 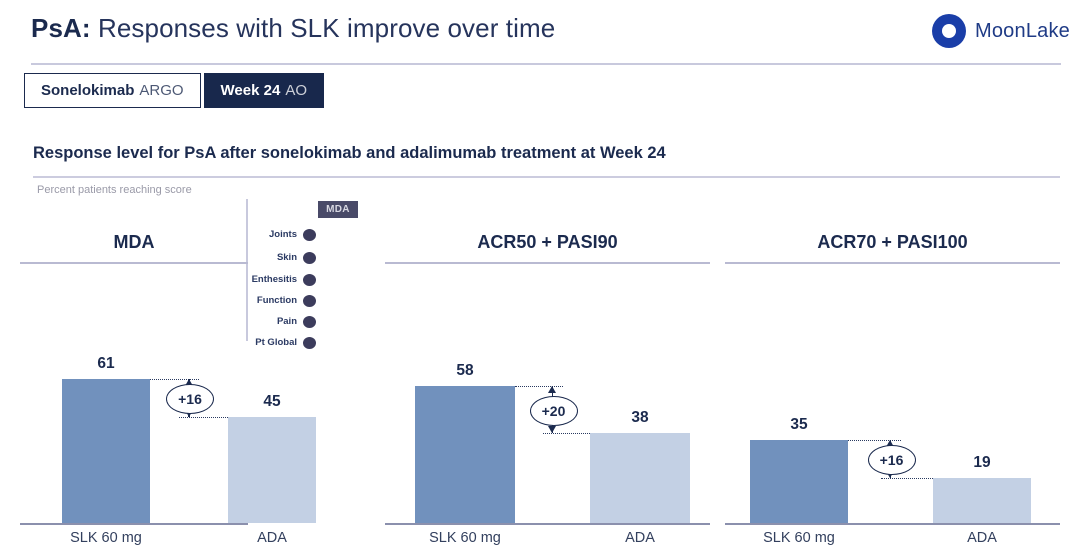 I want to click on chart-panel-title: ACR50 + PASI90, so click(x=547, y=242).